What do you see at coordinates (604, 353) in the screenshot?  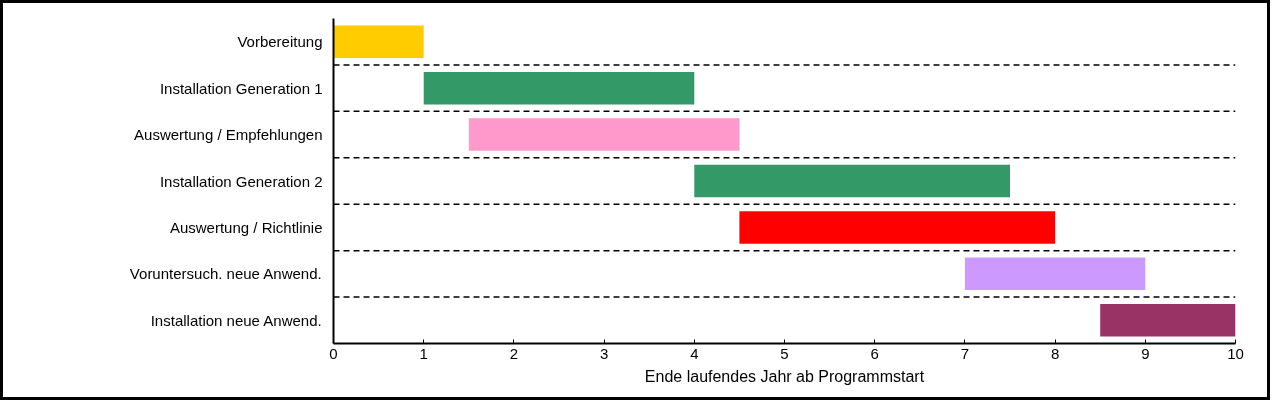 I see `x-tick-label: 3` at bounding box center [604, 353].